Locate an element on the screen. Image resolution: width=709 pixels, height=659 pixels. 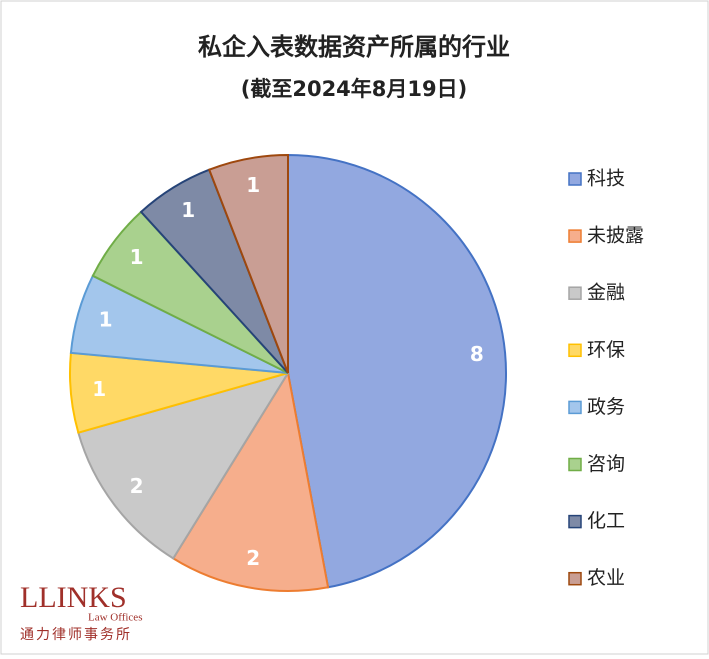
logo-name: LLINKS is located at coordinates (73, 597).